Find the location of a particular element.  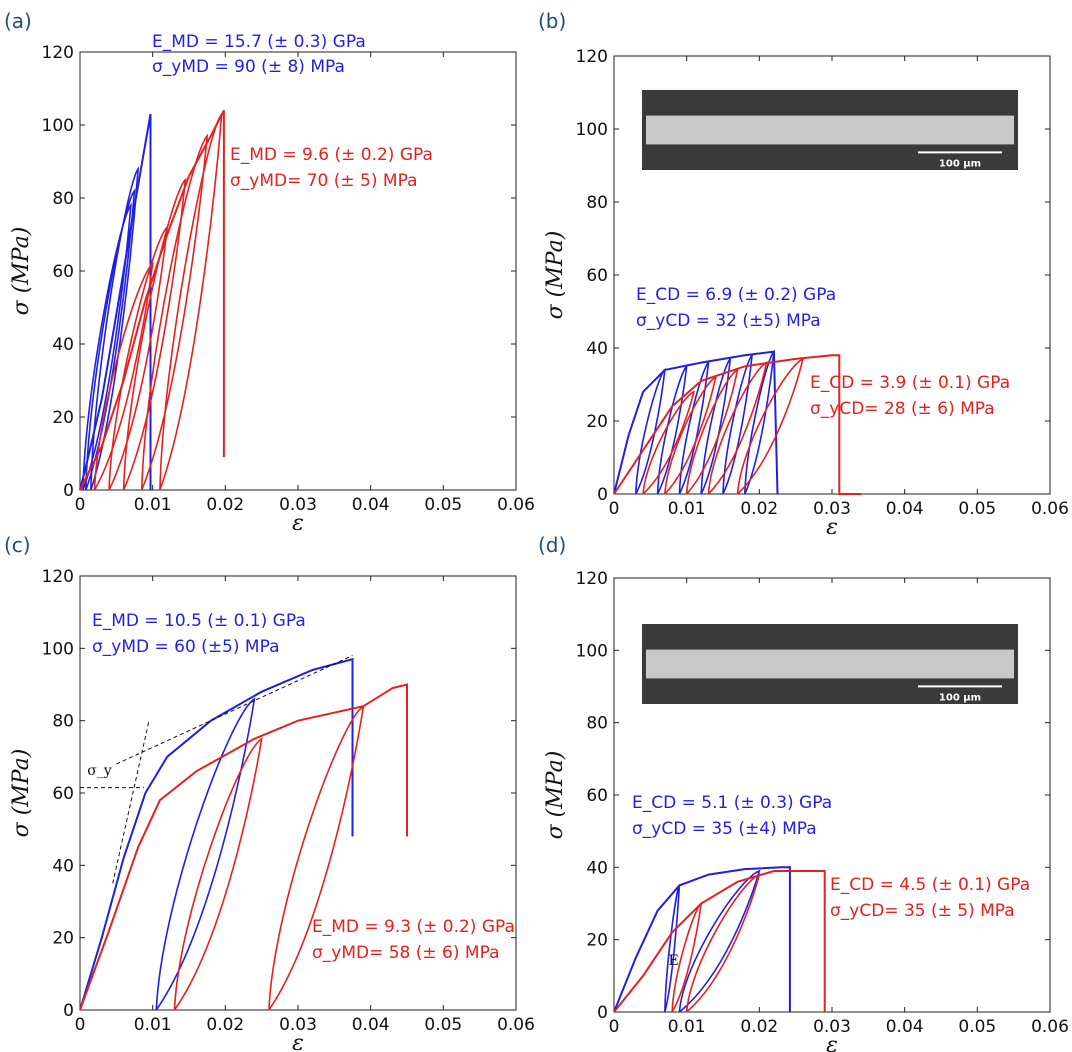

annotation-blue: E_MD = 15.7 (± 0.3) GPa is located at coordinates (259, 42).